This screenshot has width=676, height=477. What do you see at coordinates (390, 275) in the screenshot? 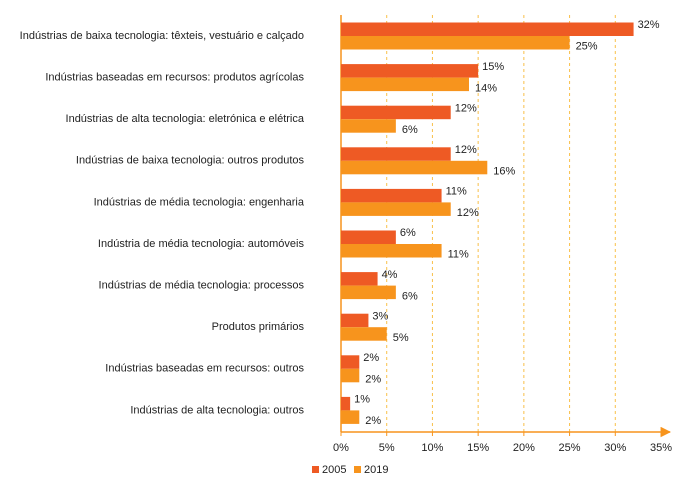
I see `value-label: 4%` at bounding box center [390, 275].